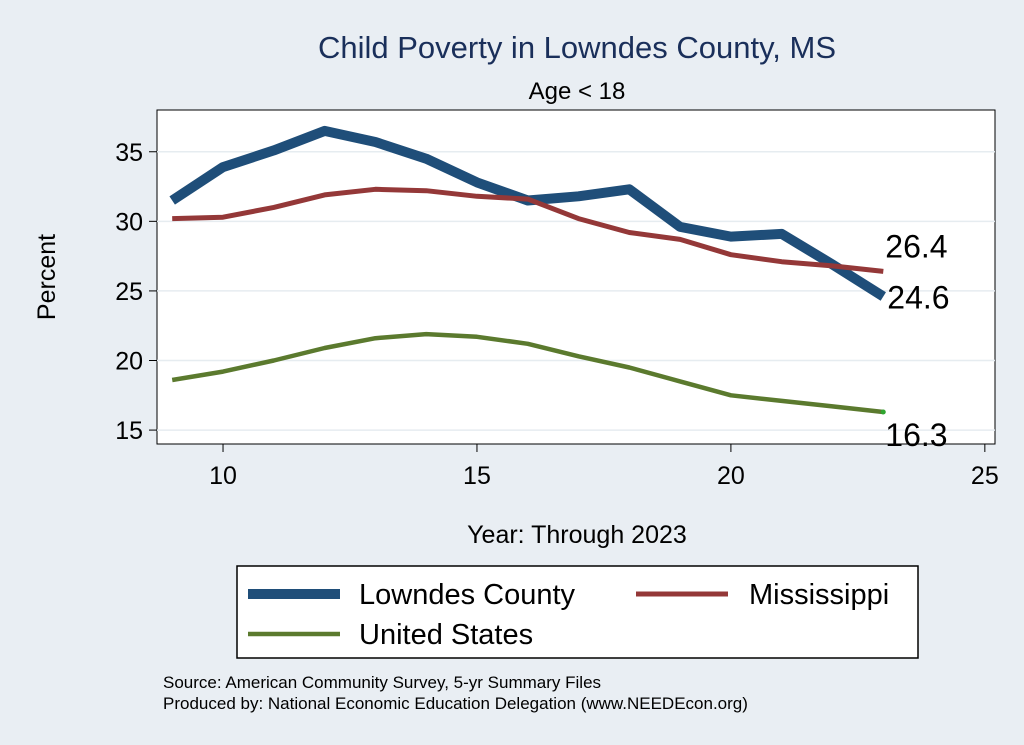 The width and height of the screenshot is (1024, 745). What do you see at coordinates (467, 595) in the screenshot?
I see `legend-label-lowndes-county: Lowndes County` at bounding box center [467, 595].